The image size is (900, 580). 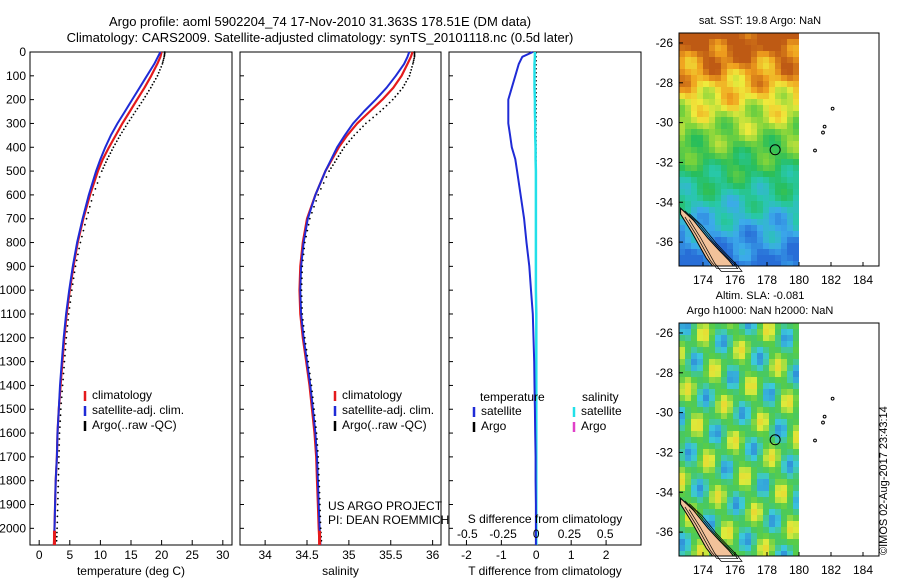 What do you see at coordinates (13, 528) in the screenshot?
I see `depth-tick-label: 2000` at bounding box center [13, 528].